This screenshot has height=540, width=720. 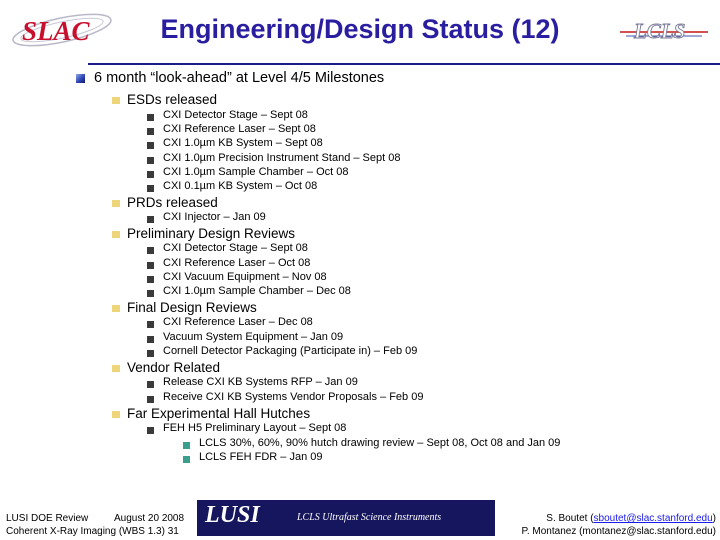 I want to click on slide-header: SLAC Engineering/Design Status (12) LCLS, so click(x=360, y=32).